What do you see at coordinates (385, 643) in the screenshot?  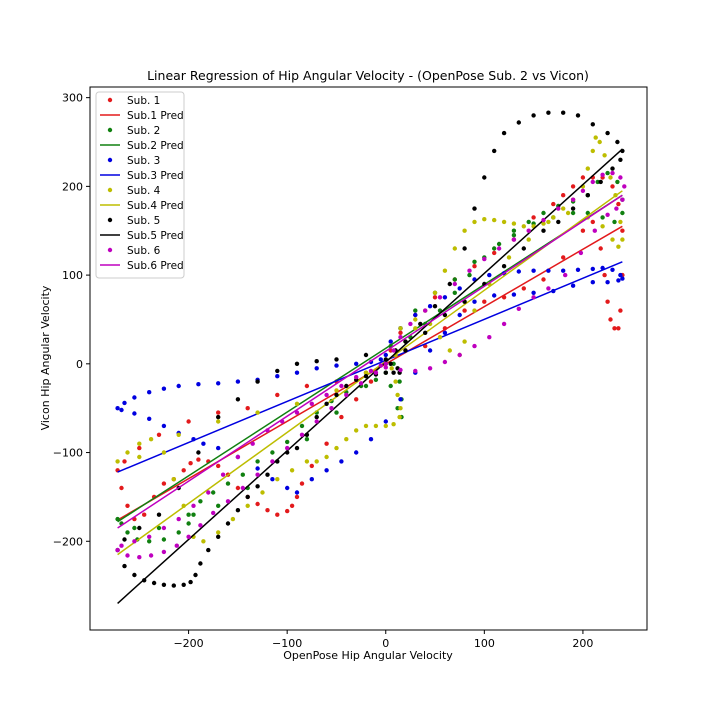 I see `x-tick-label: 0` at bounding box center [385, 643].